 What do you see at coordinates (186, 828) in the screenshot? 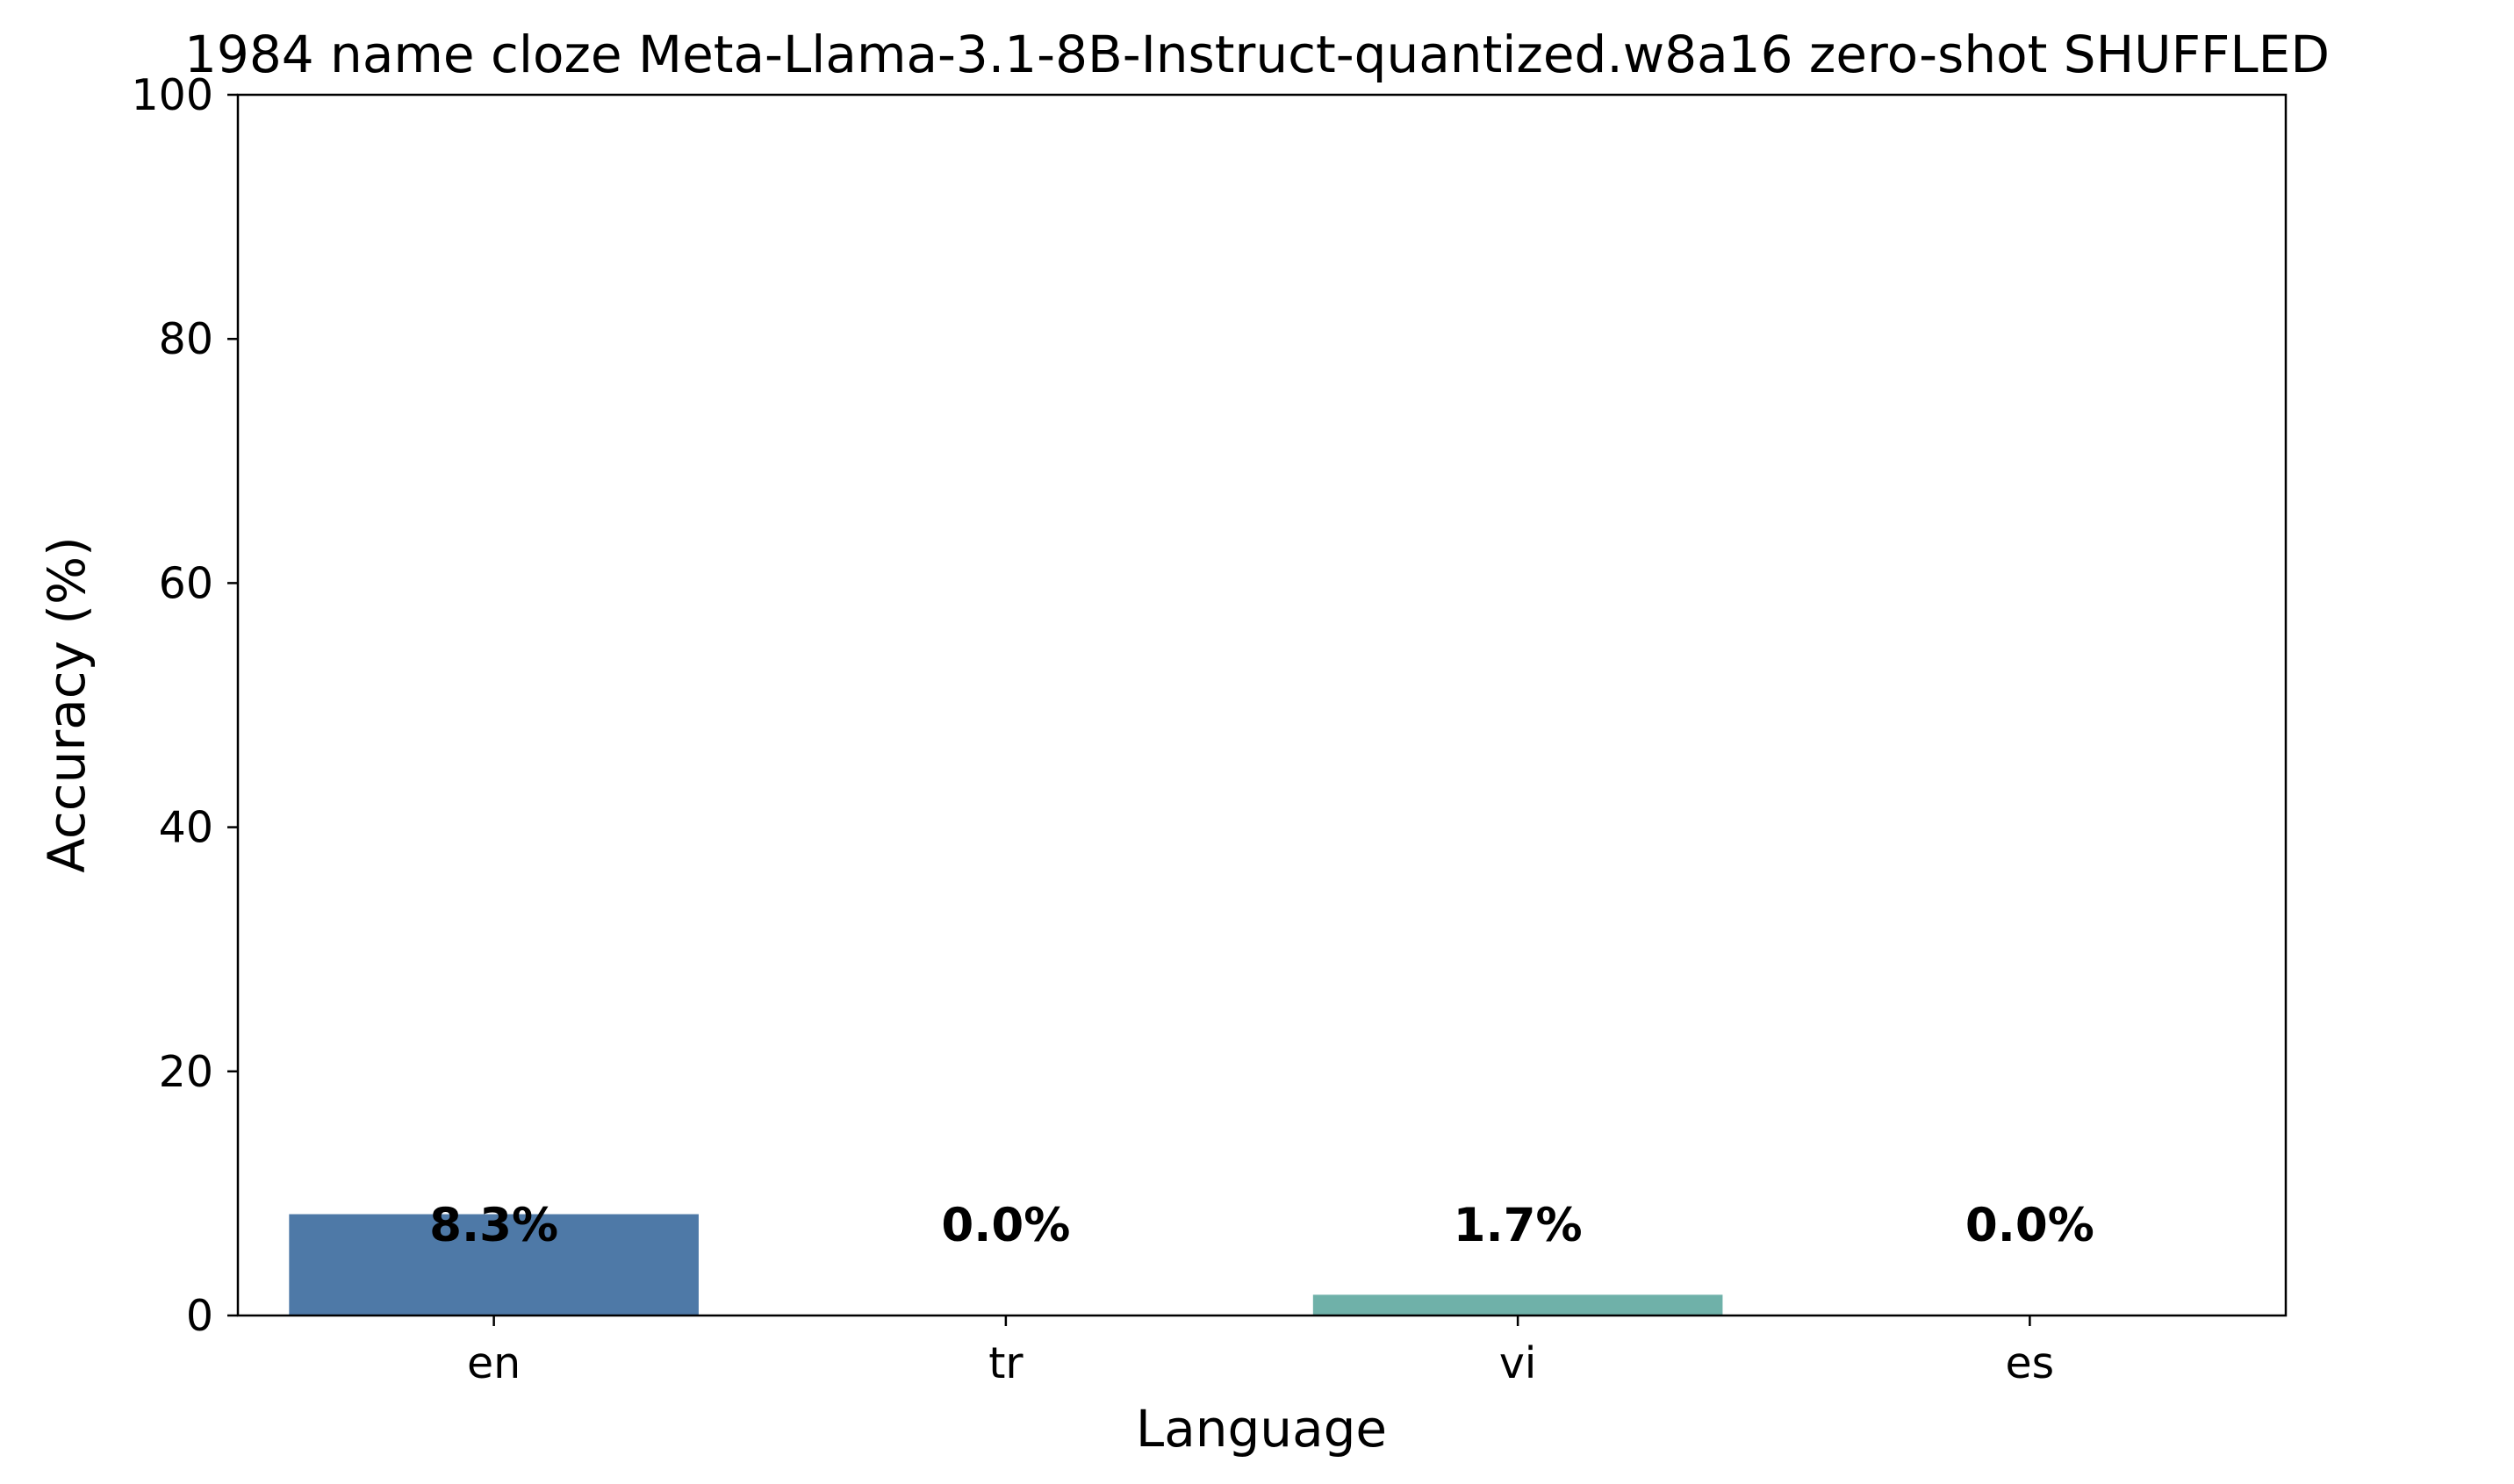
I see `y-tick-label-40: 40` at bounding box center [186, 828].